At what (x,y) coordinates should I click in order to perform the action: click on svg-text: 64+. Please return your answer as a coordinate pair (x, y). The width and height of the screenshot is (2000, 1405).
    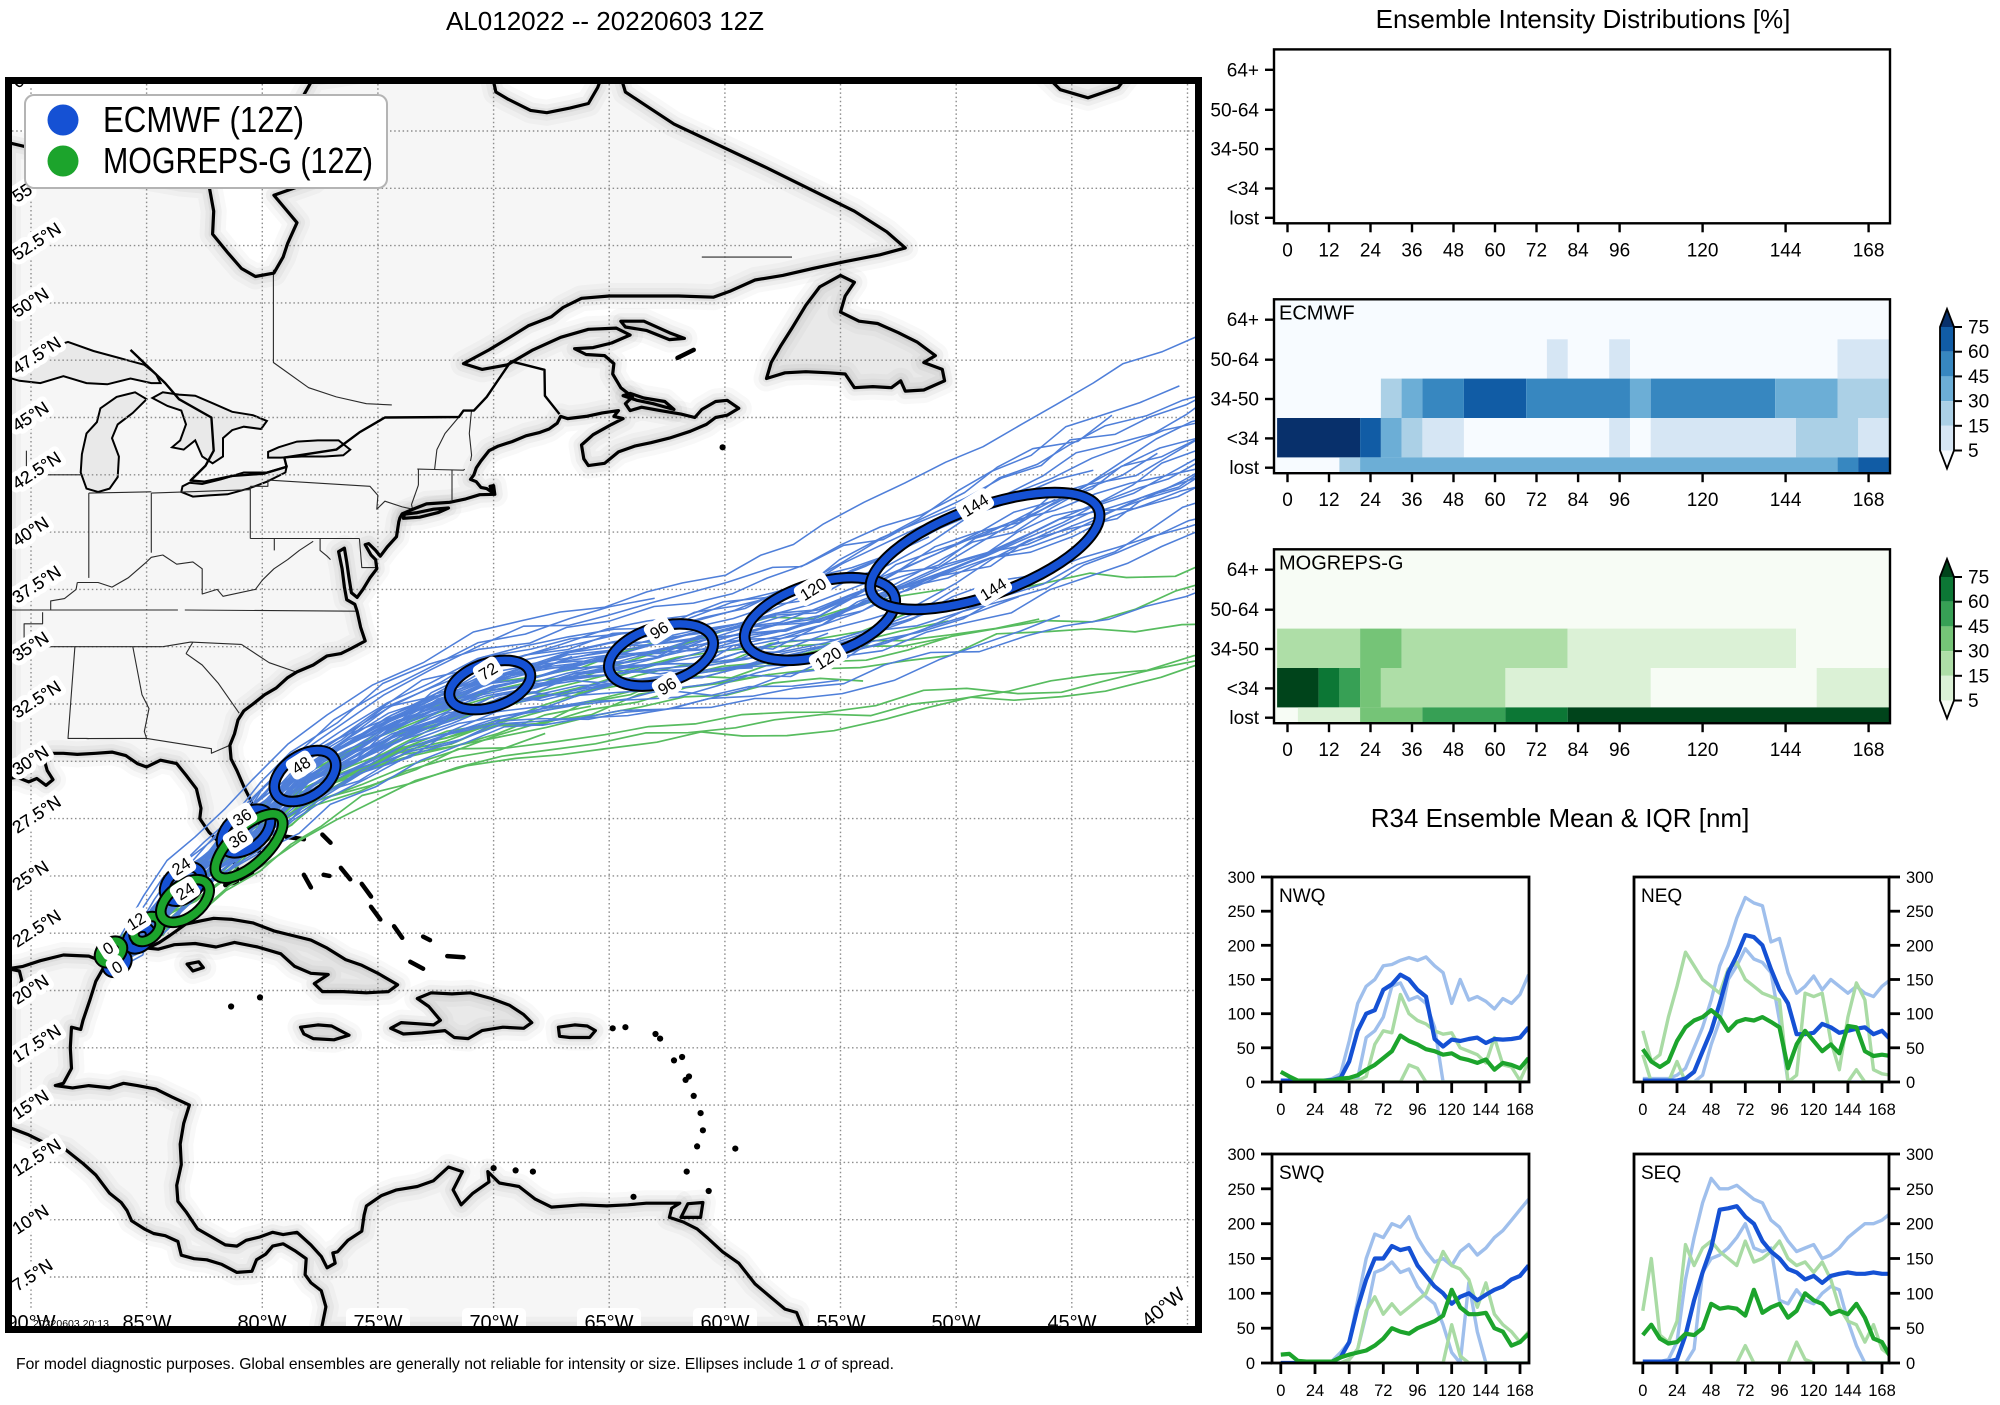
    Looking at the image, I should click on (1243, 570).